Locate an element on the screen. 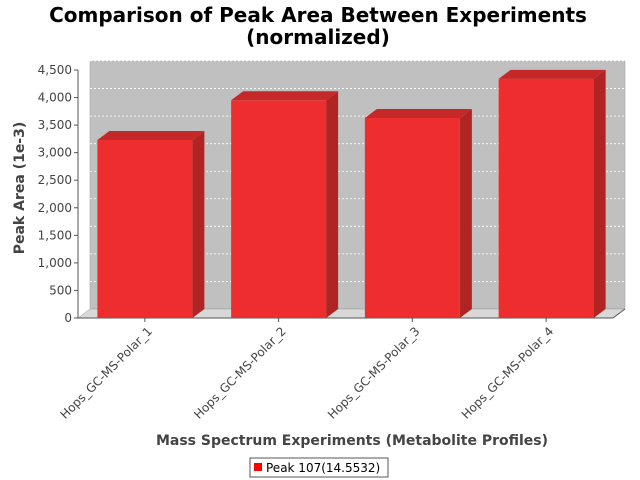 This screenshot has height=480, width=640. y-tick-label: 0 is located at coordinates (68, 318).